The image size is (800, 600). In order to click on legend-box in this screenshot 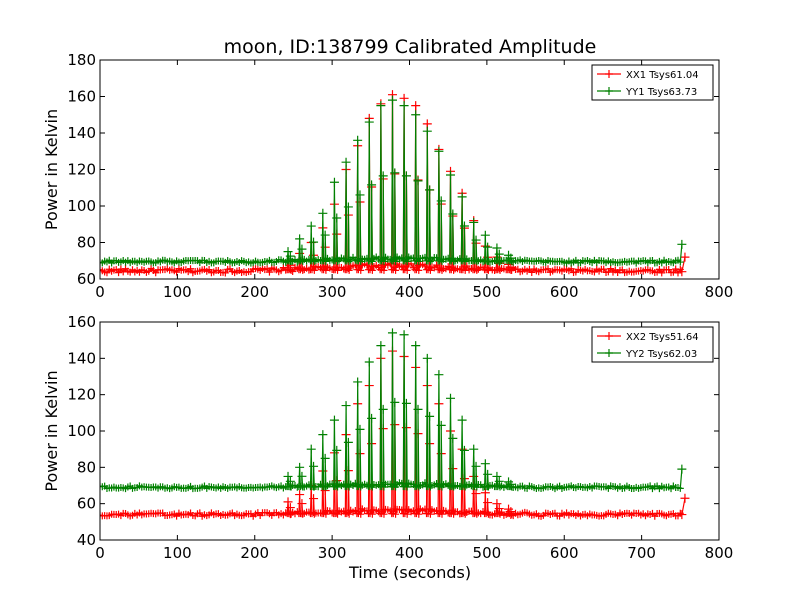, I will do `click(652, 344)`.